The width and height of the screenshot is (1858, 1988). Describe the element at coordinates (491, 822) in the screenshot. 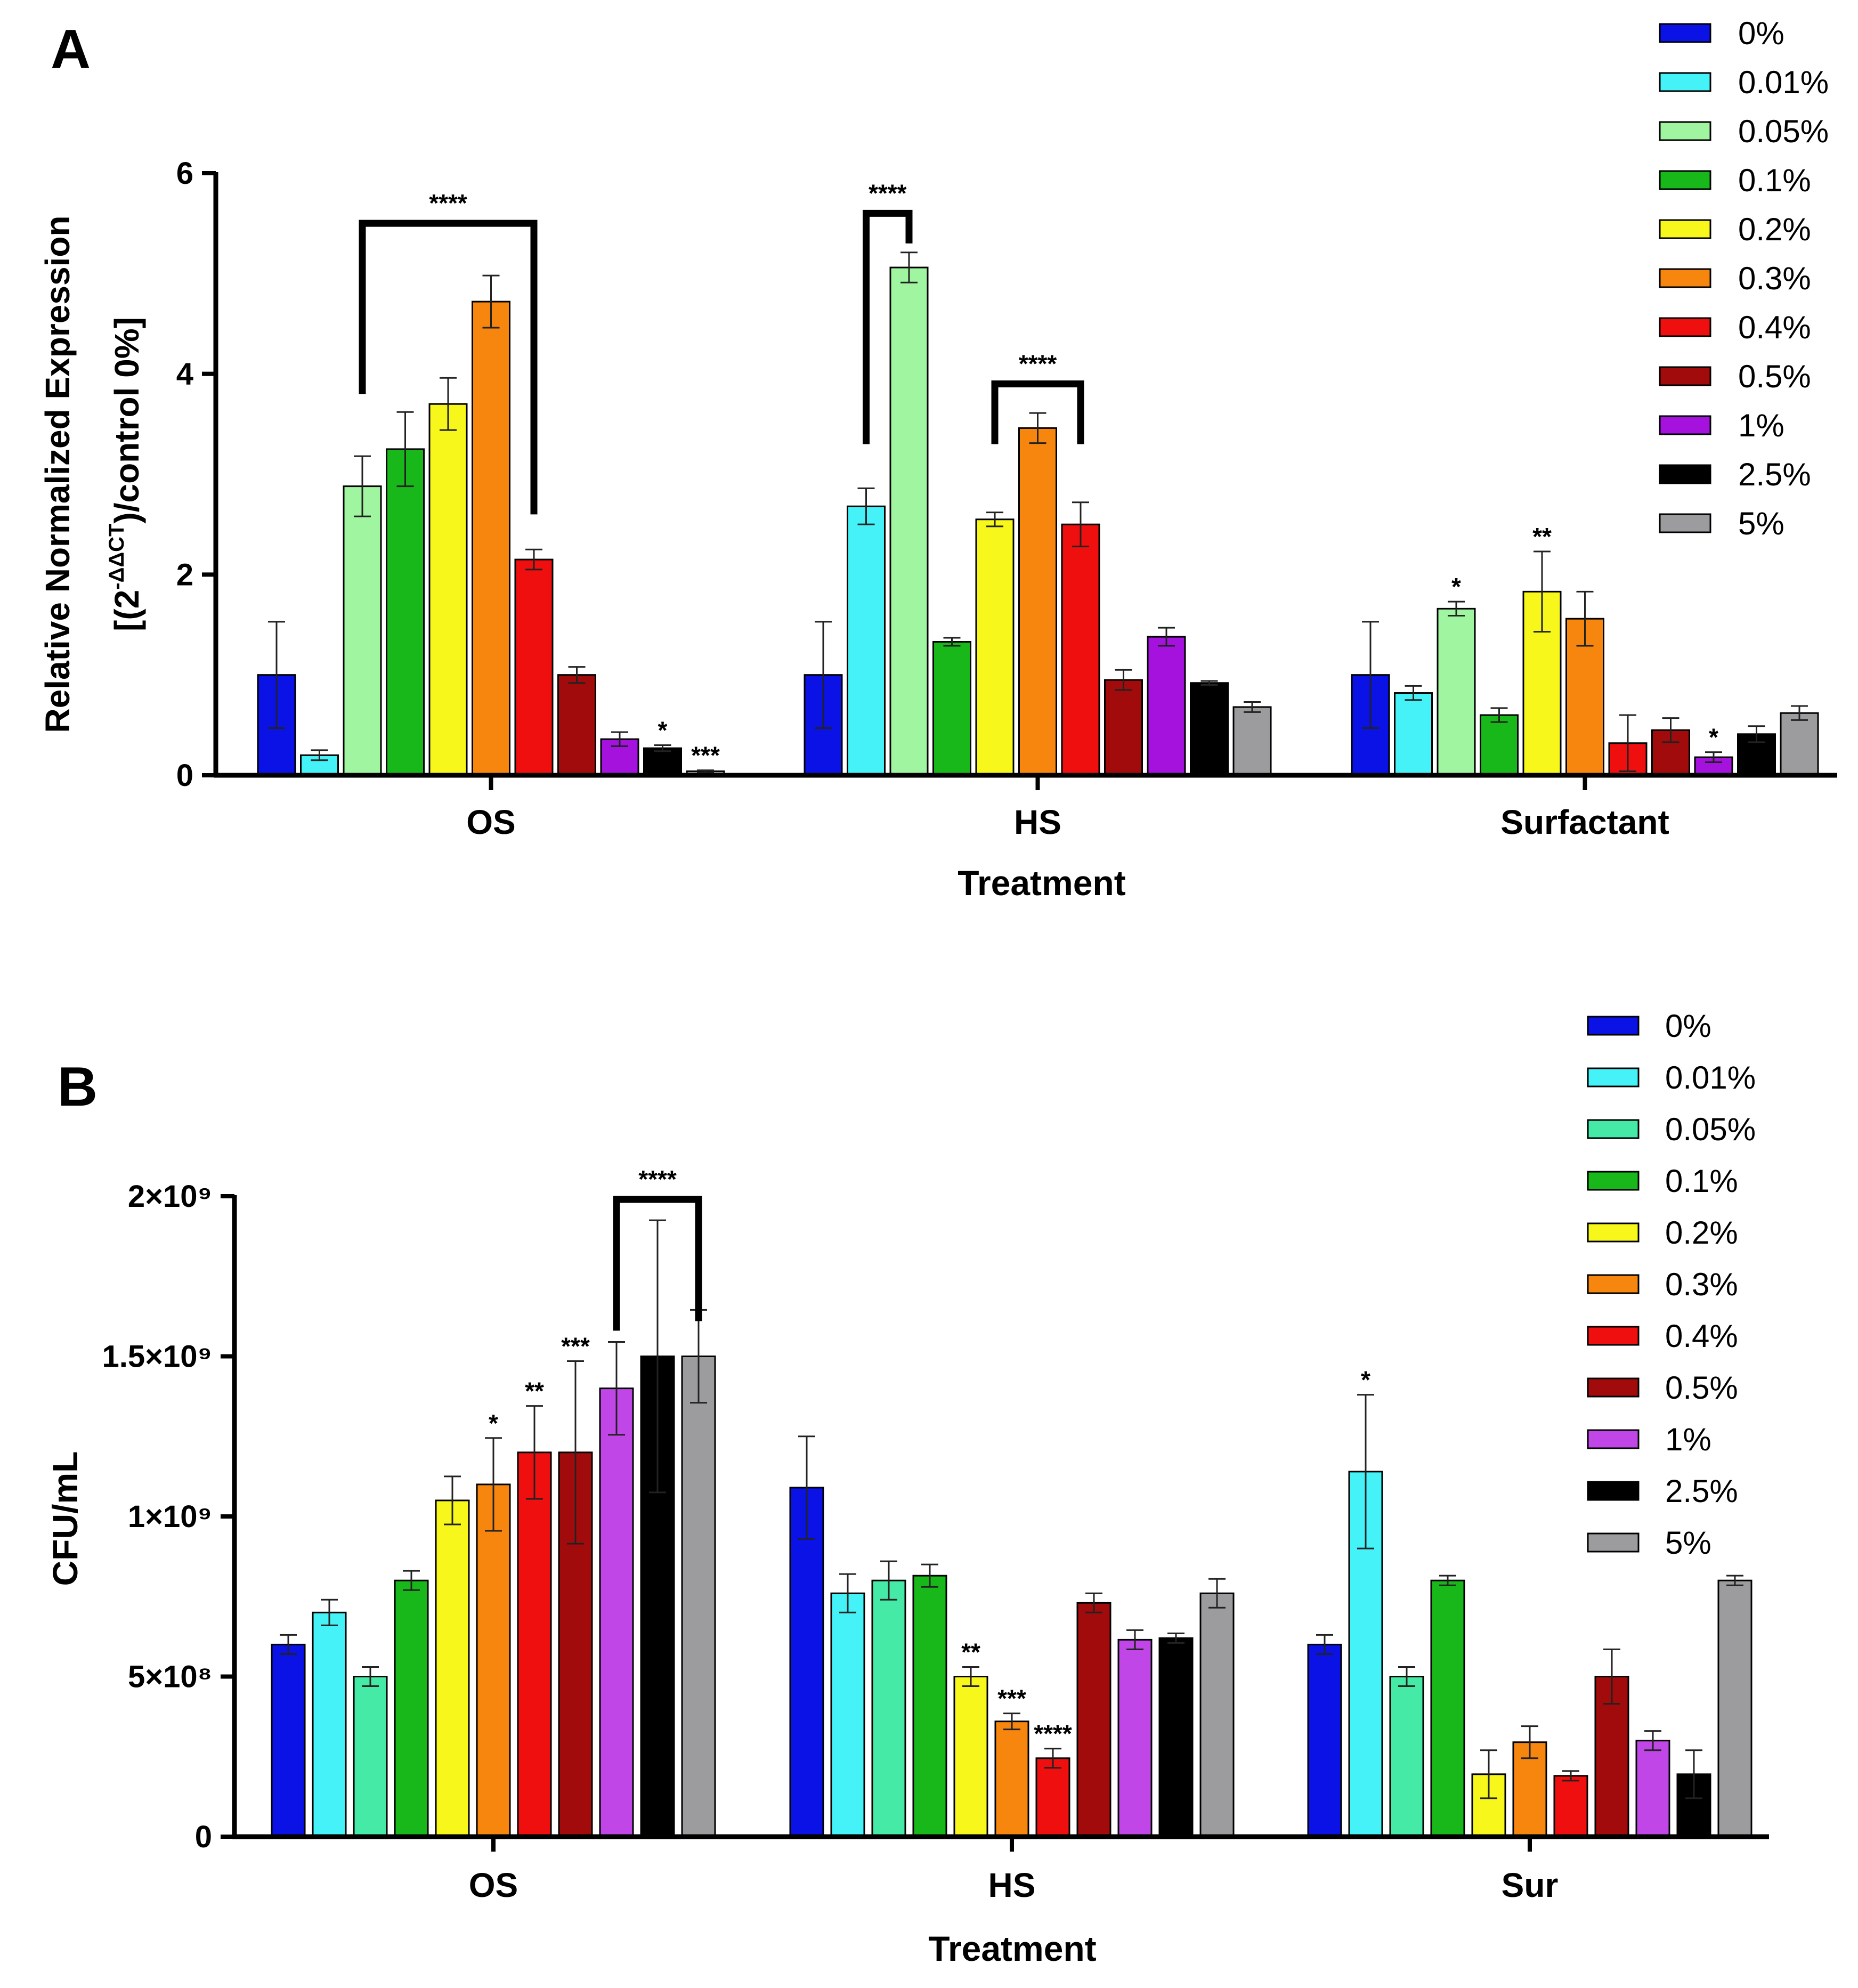

I see `panel-a-x-tick-label: OS` at that location.